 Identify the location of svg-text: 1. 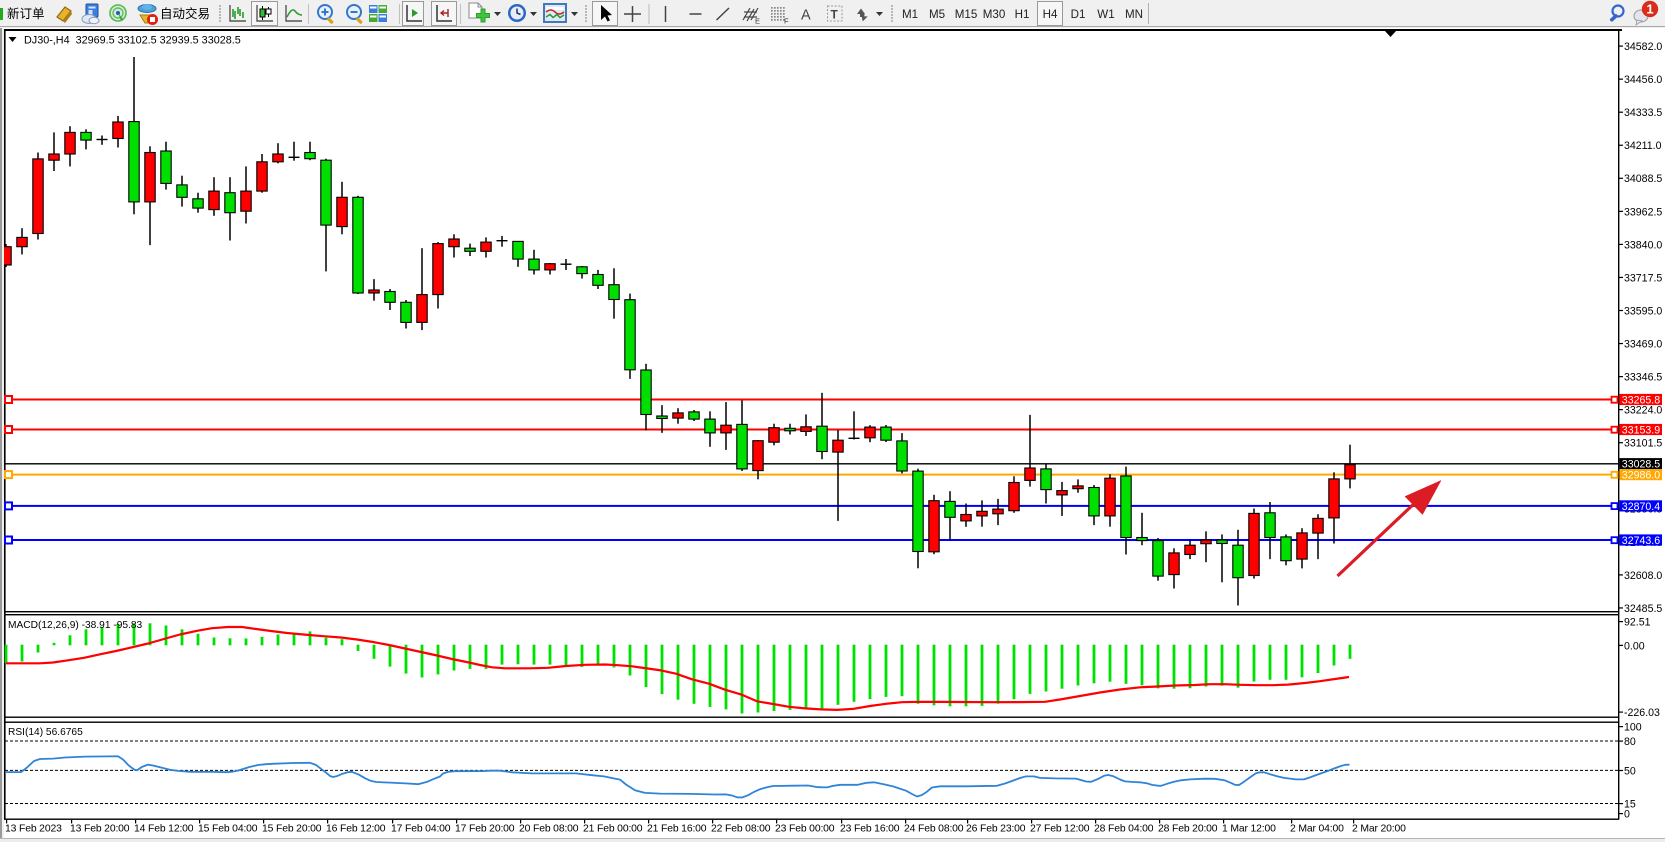
(1649, 9).